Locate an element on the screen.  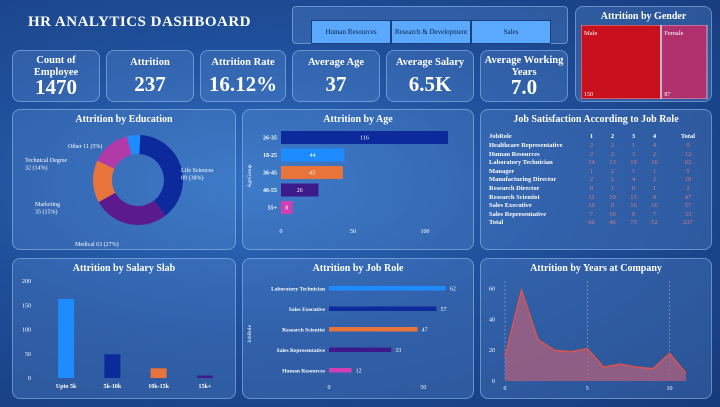
kpi-label: Attrition Rate is located at coordinates (243, 62).